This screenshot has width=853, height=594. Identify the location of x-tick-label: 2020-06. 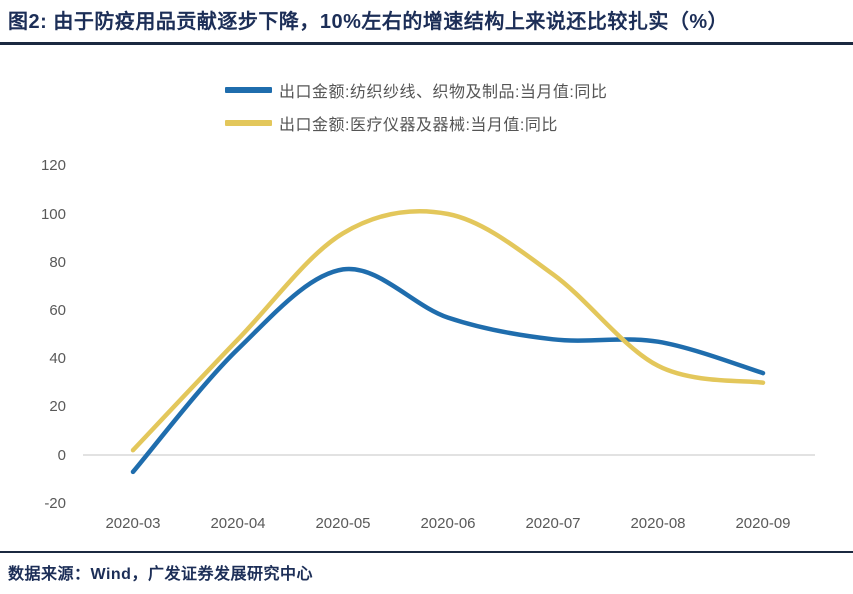
(448, 523).